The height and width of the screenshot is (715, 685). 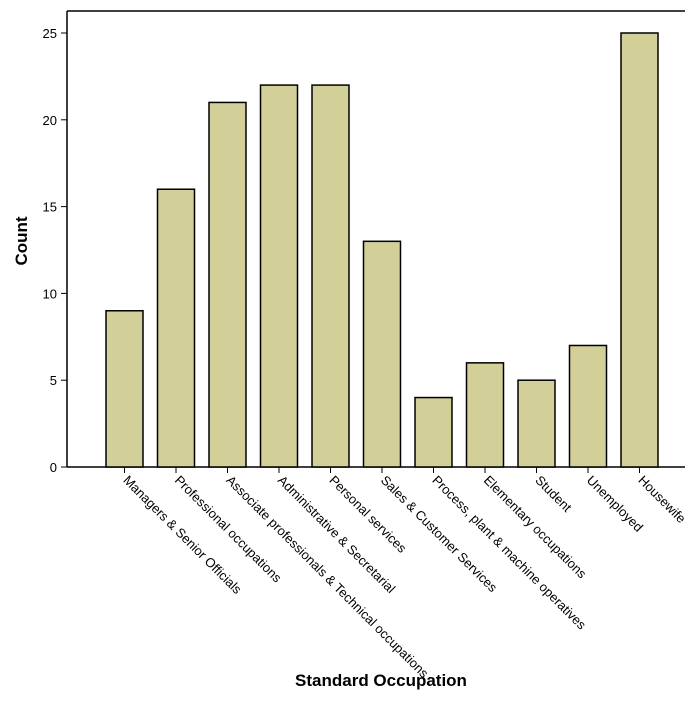 I want to click on y-tick-label: 5, so click(x=53, y=380).